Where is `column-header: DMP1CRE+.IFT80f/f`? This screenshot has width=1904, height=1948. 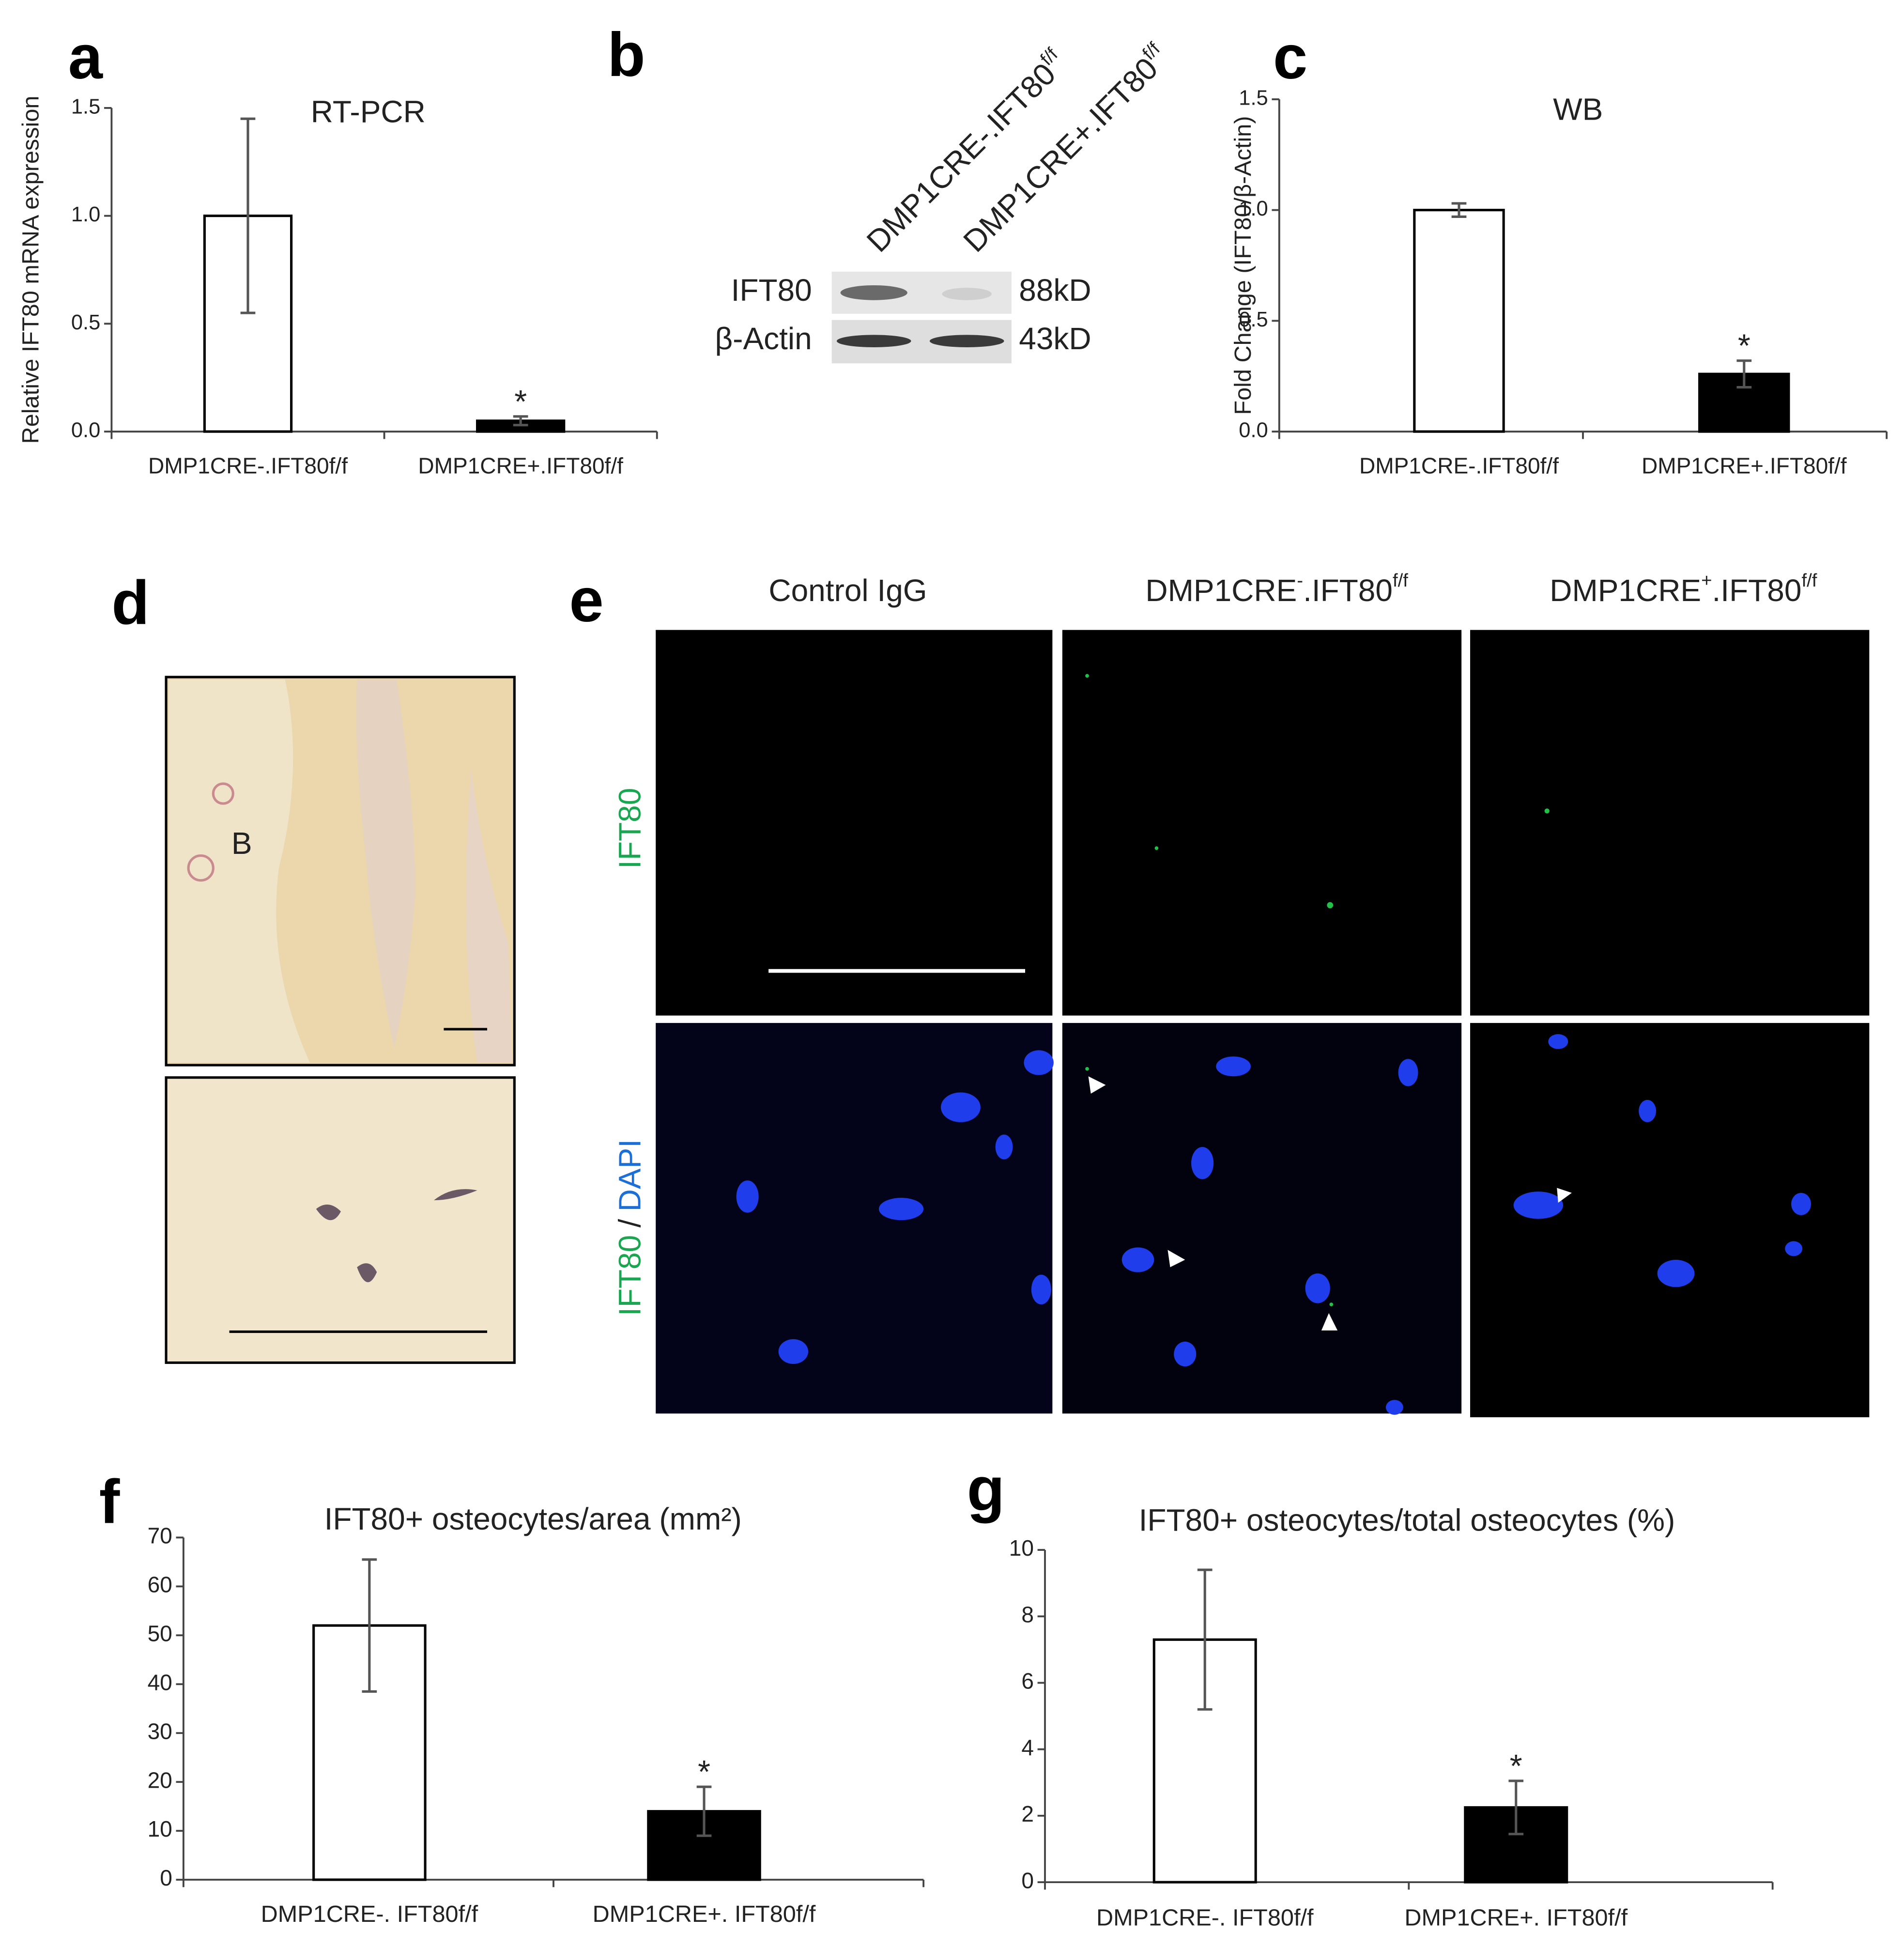 column-header: DMP1CRE+.IFT80f/f is located at coordinates (1683, 589).